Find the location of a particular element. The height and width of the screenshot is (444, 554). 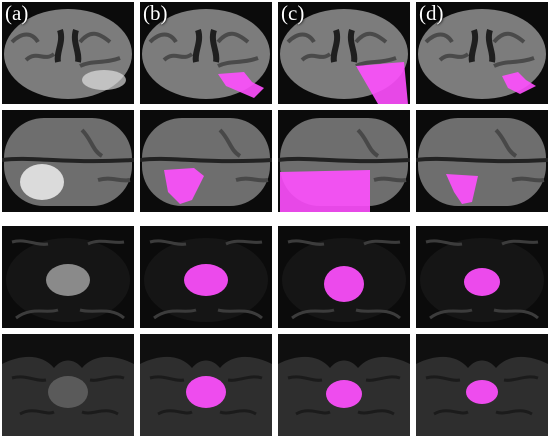

panel-c-row3 is located at coordinates (344, 277).